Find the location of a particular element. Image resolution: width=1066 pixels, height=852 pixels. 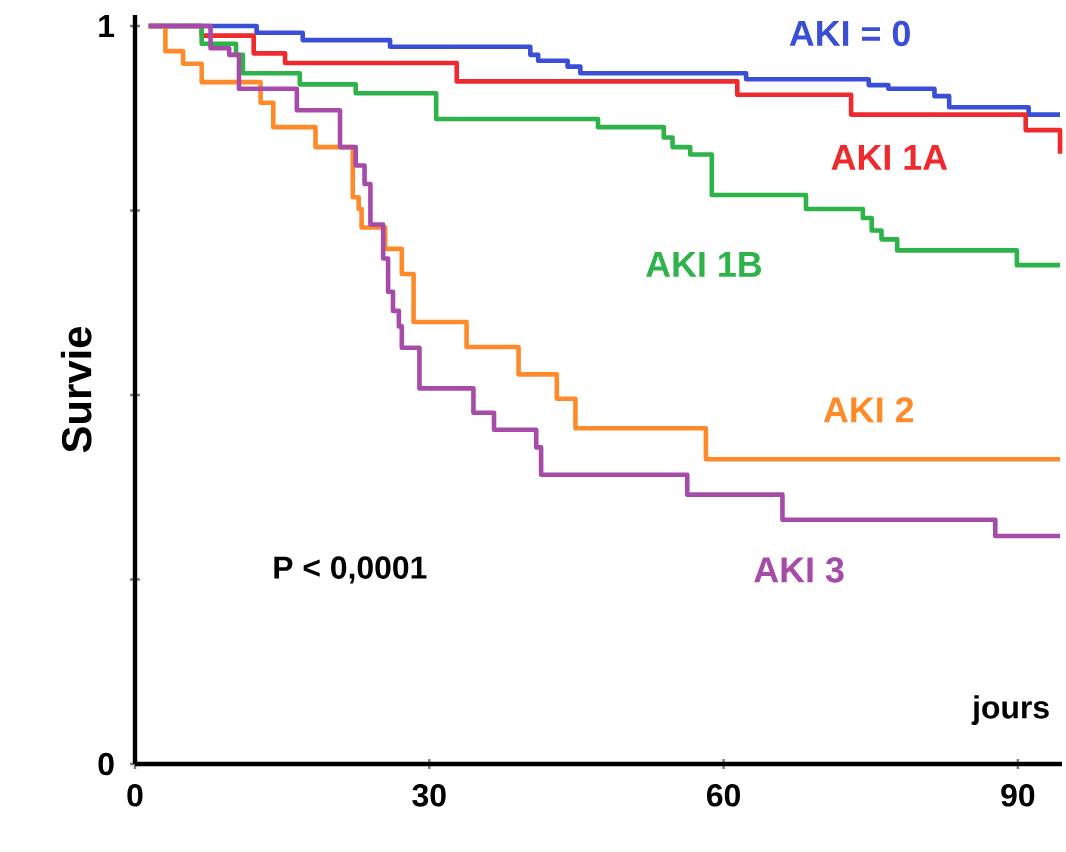

series-label: AKI 2 is located at coordinates (868, 410).